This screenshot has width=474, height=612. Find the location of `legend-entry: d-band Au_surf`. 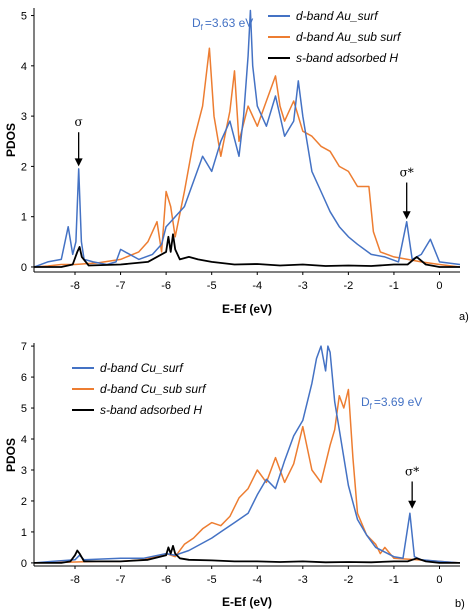

legend-entry: d-band Au_surf is located at coordinates (337, 16).